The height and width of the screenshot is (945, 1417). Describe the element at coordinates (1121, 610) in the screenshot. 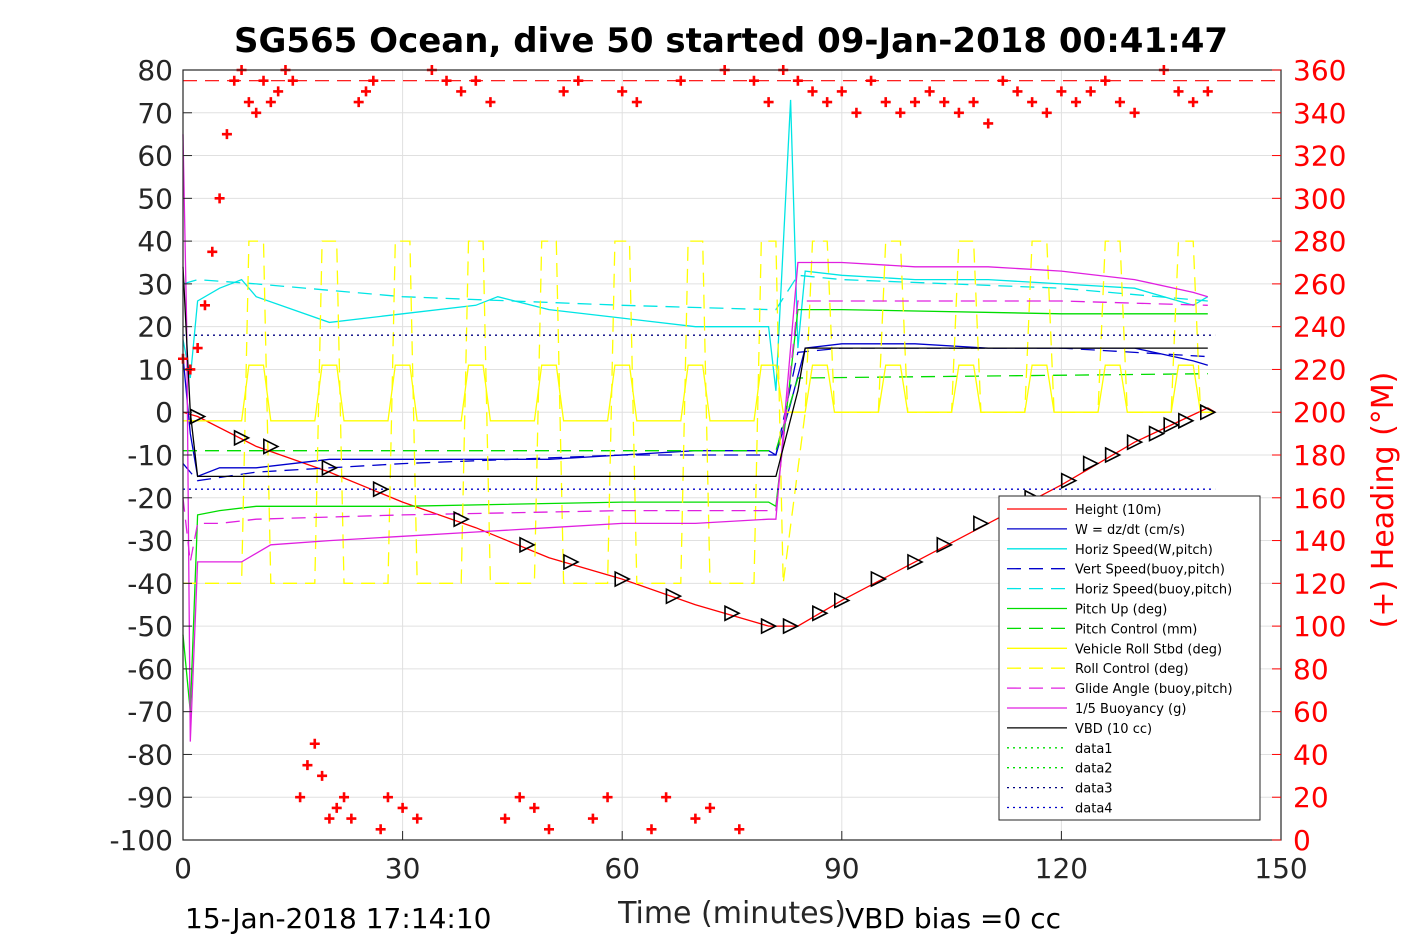

I see `legend-label: Pitch Up (deg)` at that location.